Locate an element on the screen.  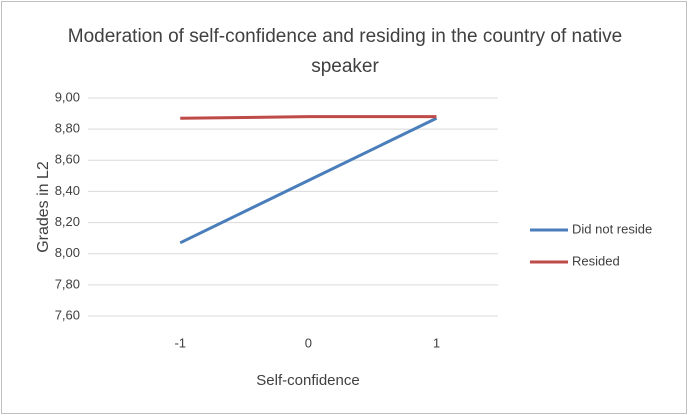
y-tick-label: 8,60 is located at coordinates (67, 159).